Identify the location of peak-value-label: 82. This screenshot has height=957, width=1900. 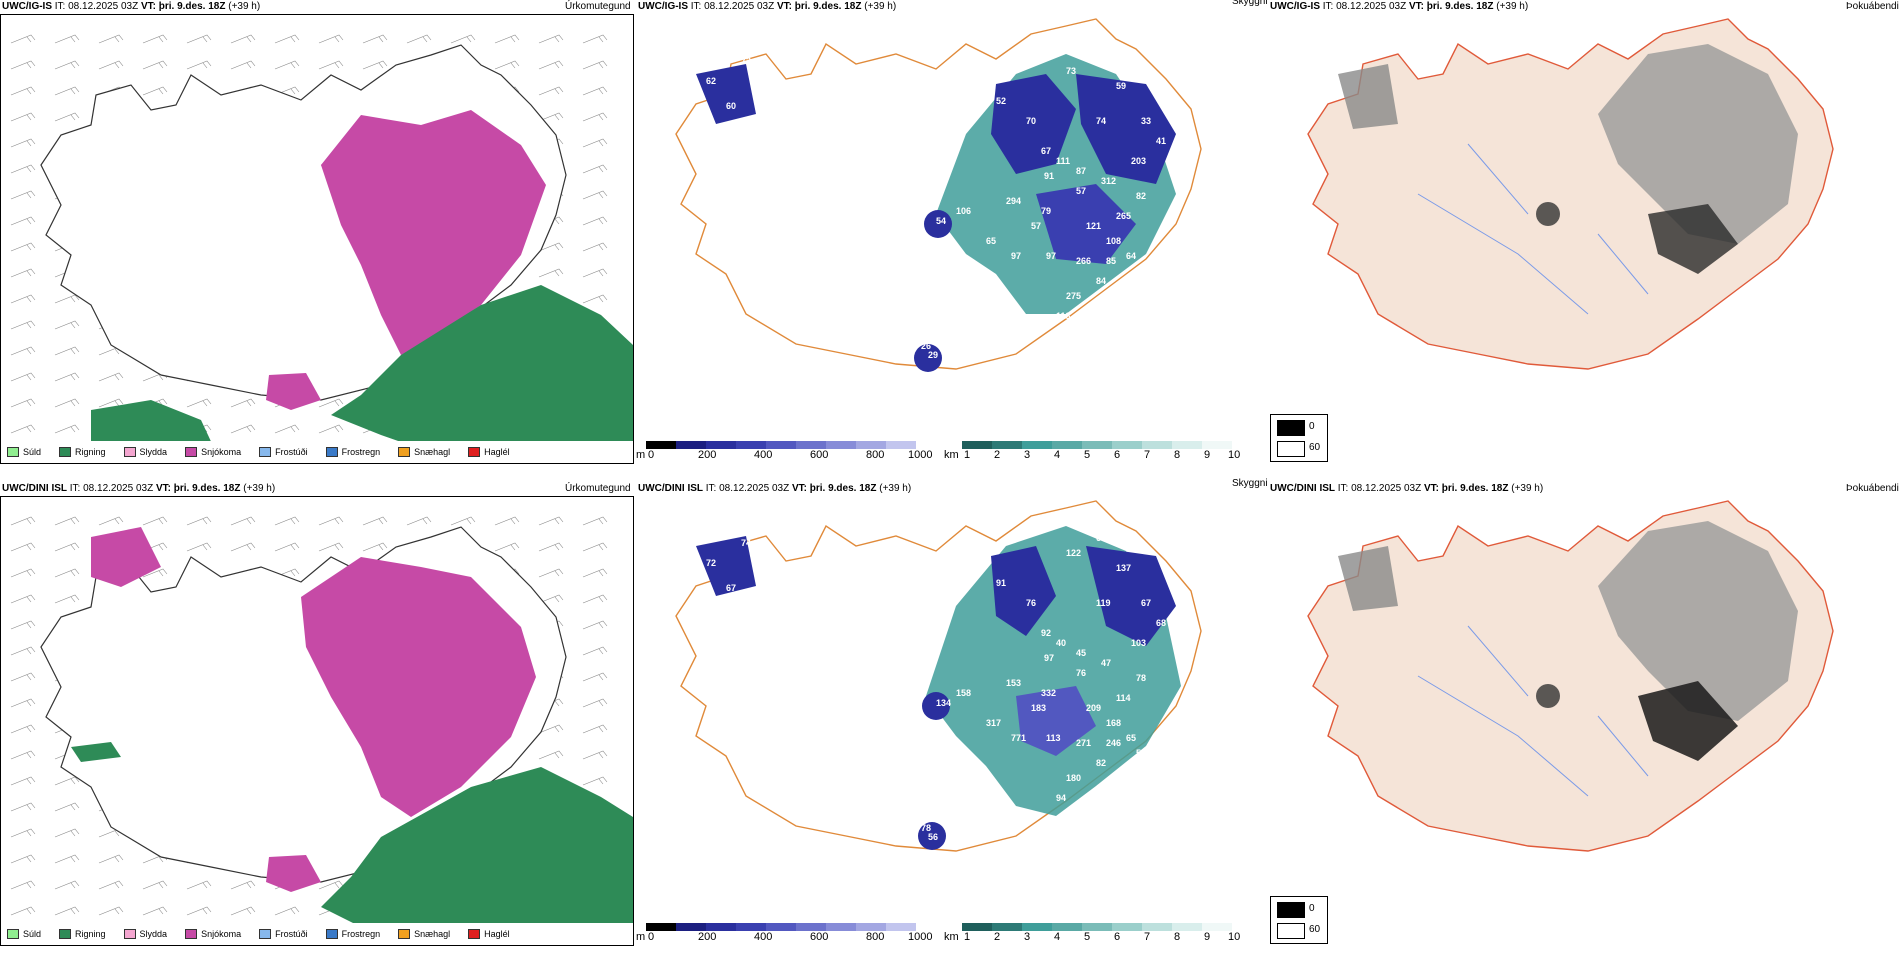
(1101, 763).